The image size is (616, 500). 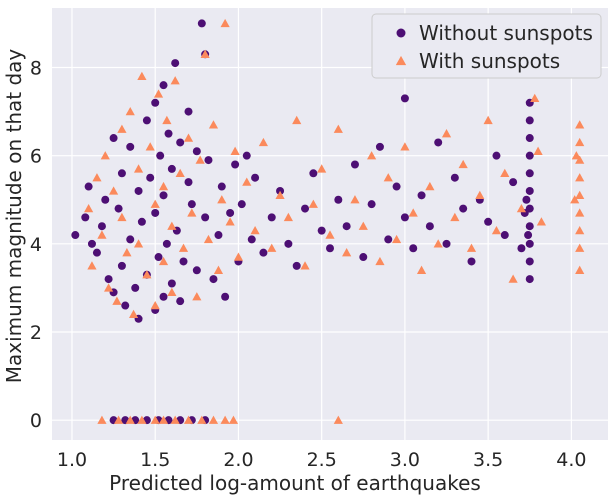 I want to click on legend-label: Without sunspots, so click(x=506, y=33).